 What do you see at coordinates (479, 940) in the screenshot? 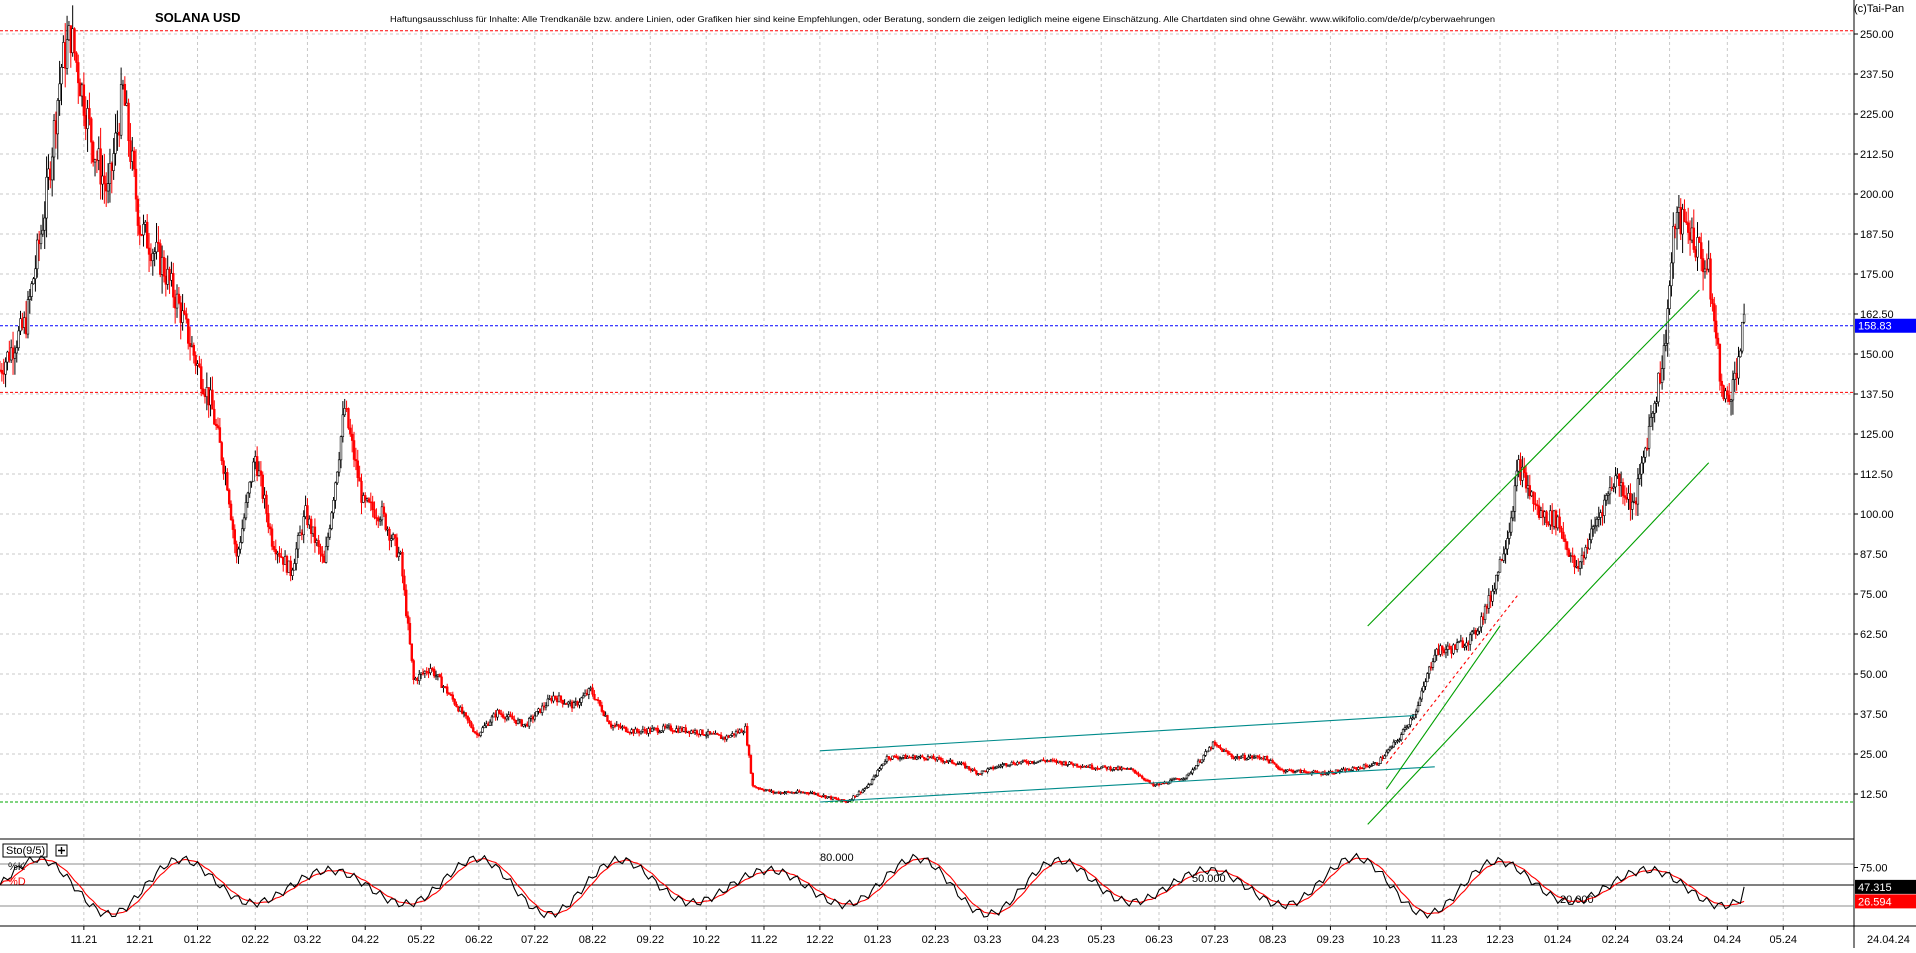
I see `time-tick-label: 06.22` at bounding box center [479, 940].